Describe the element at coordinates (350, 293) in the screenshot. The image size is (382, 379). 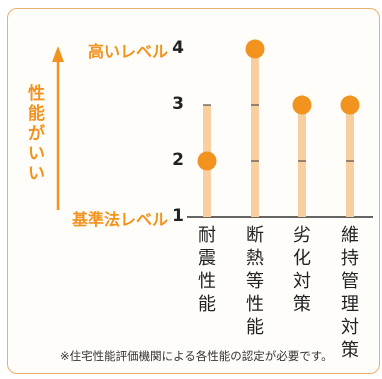
I see `category-label: 維持管理対策` at that location.